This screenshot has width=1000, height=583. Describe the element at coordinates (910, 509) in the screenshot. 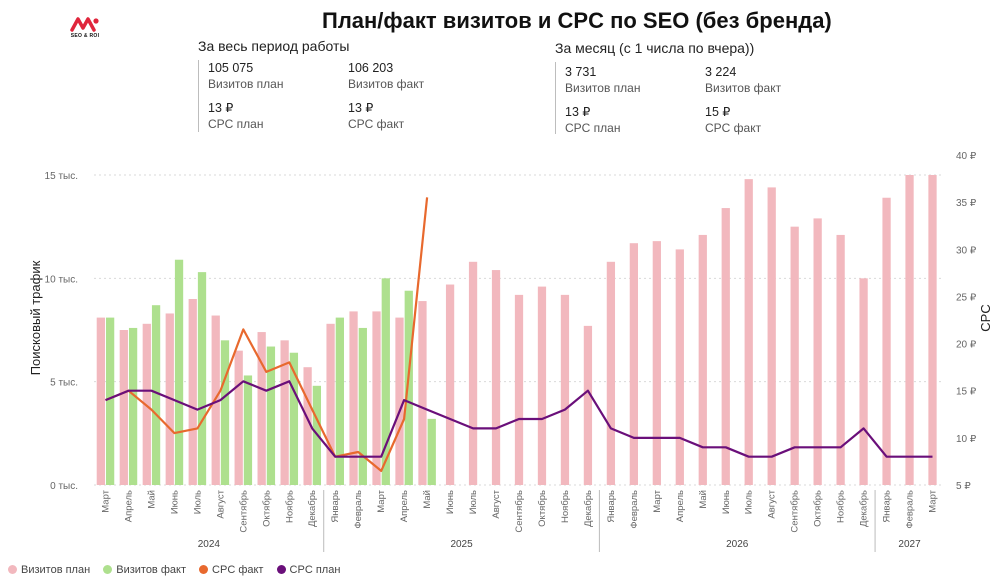

I see `x-tick-label: Февраль` at that location.